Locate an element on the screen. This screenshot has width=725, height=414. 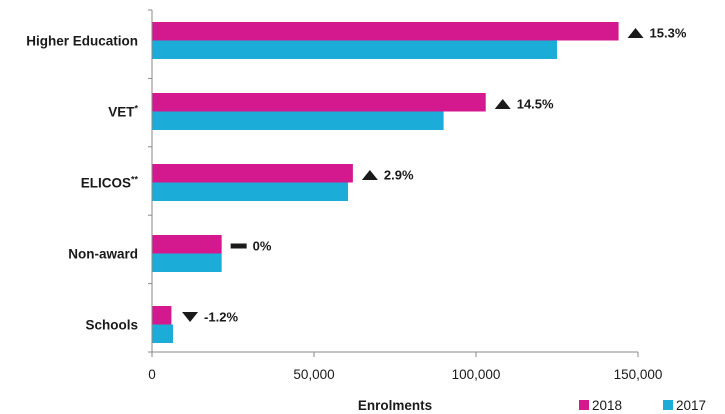
change-label-higher-education: 15.3% is located at coordinates (668, 33).